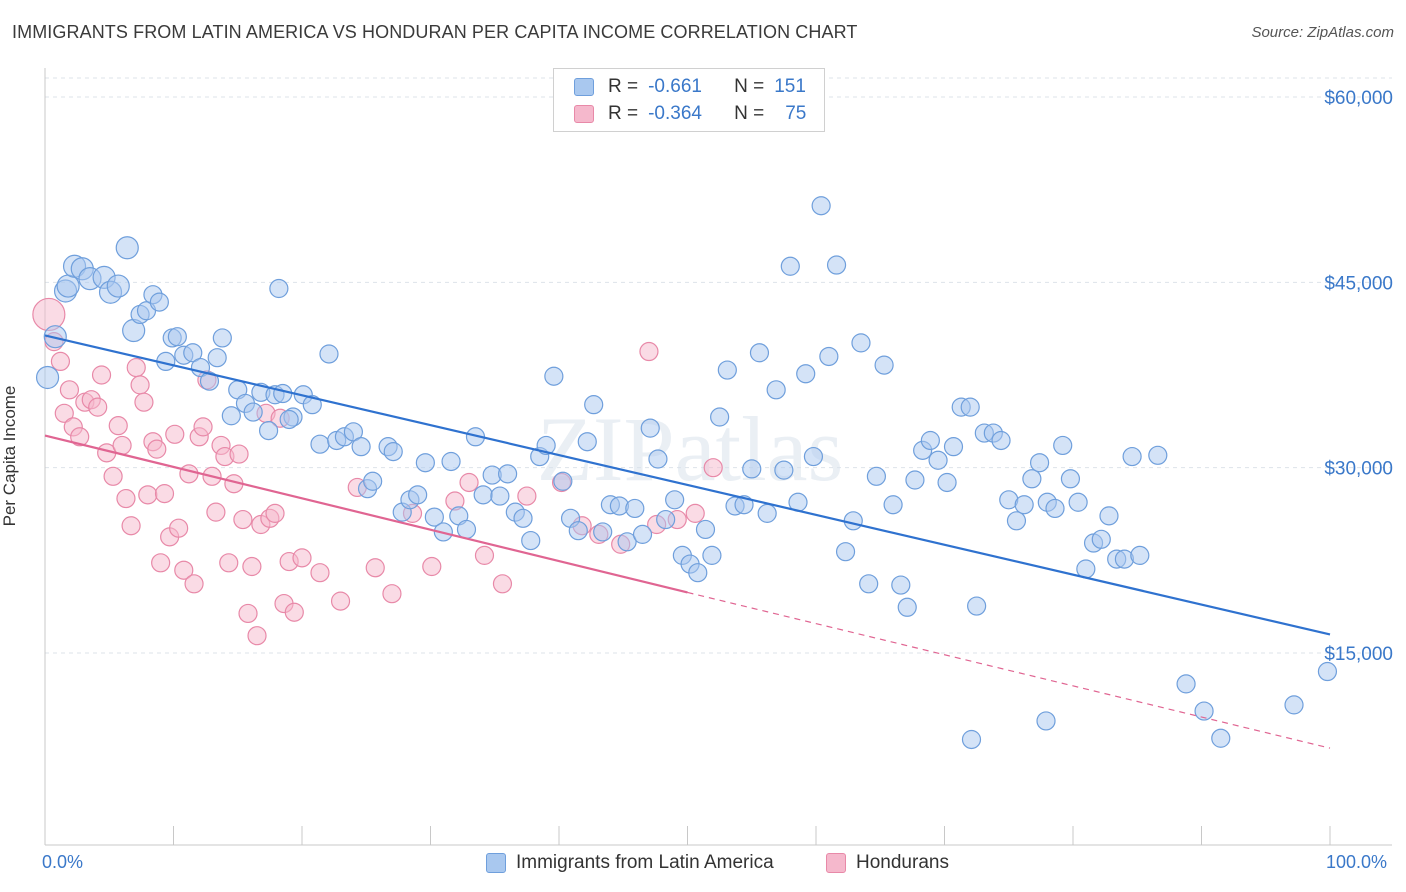 This screenshot has width=1406, height=892. What do you see at coordinates (366, 514) in the screenshot?
I see `trend-line-hondurans` at bounding box center [366, 514].